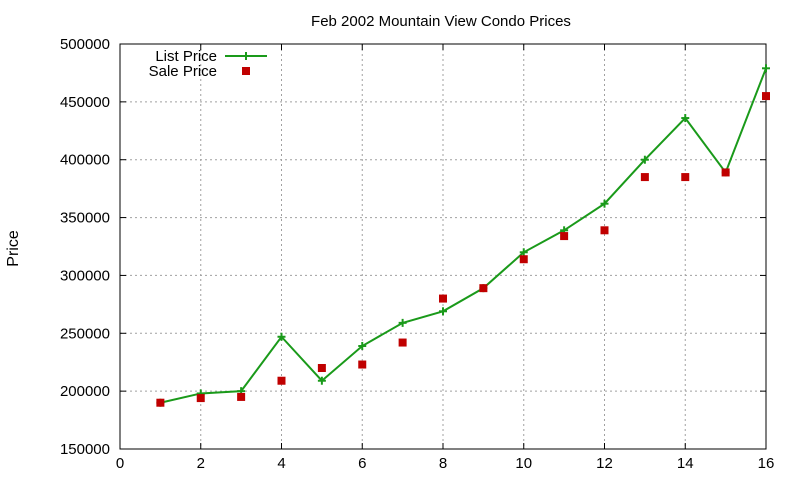 This screenshot has width=800, height=480. What do you see at coordinates (85, 333) in the screenshot?
I see `y-tick-label: 250000` at bounding box center [85, 333].